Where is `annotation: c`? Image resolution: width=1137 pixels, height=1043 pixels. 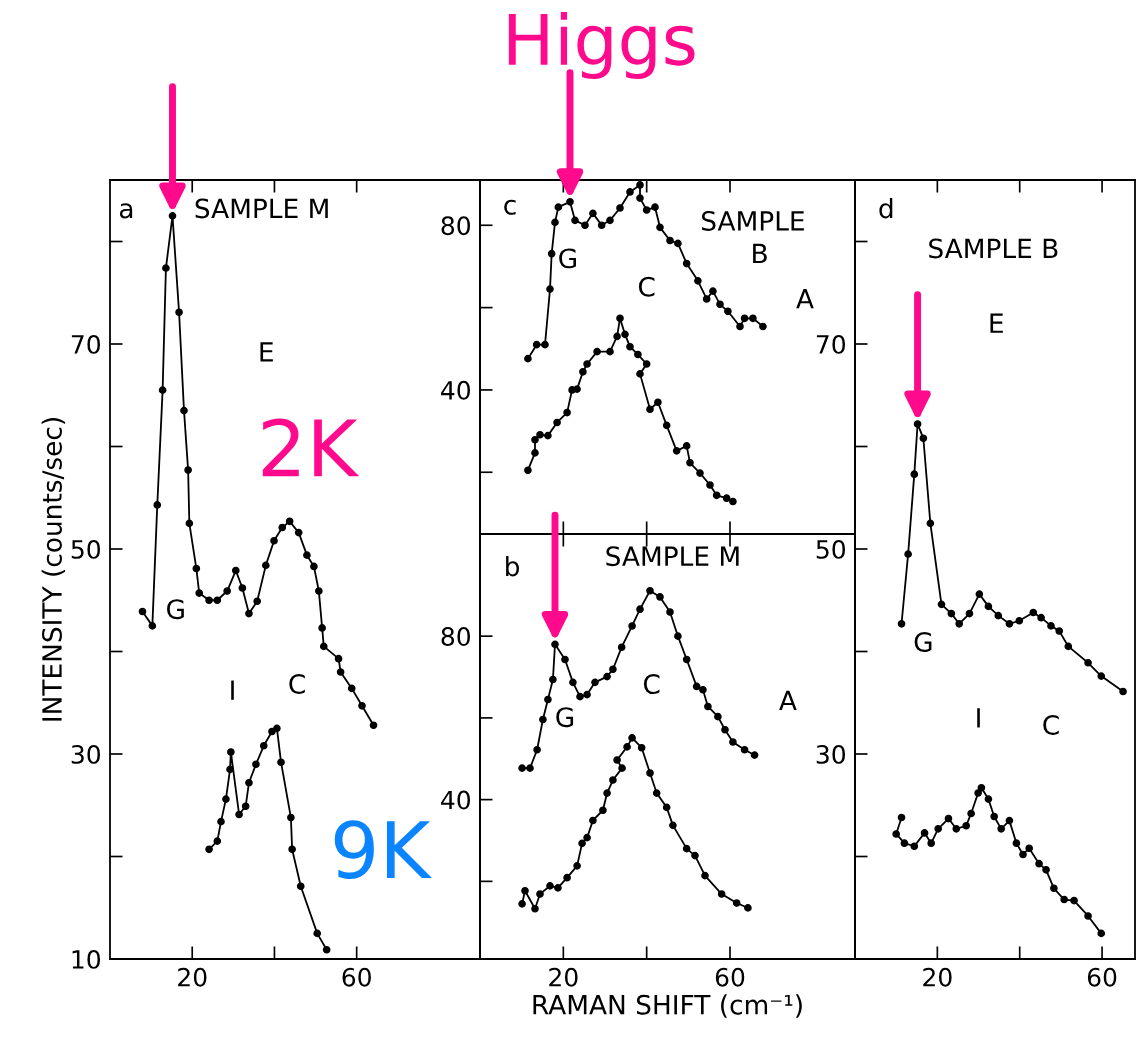 annotation: c is located at coordinates (510, 207).